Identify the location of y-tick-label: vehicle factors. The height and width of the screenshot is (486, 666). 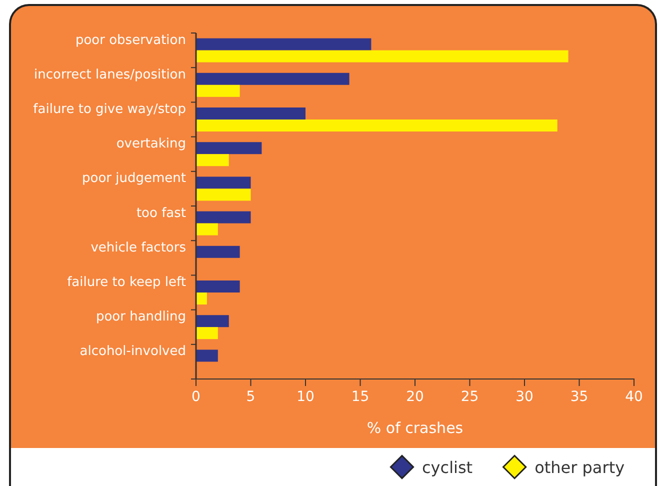
(138, 248).